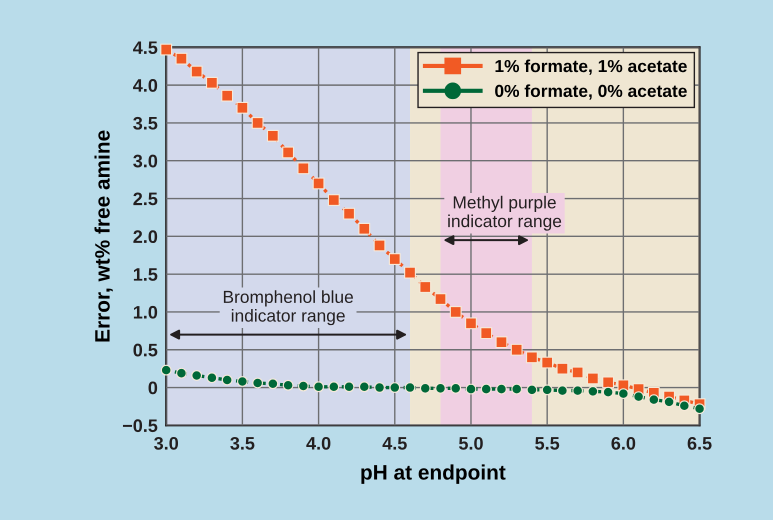 Image resolution: width=773 pixels, height=520 pixels. I want to click on y-tick-label: 0.5, so click(145, 350).